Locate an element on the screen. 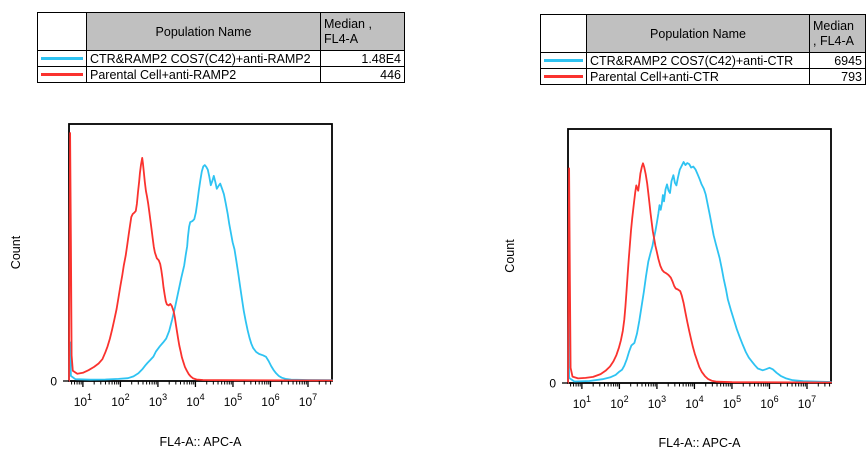  median-header-line: , FL4-A is located at coordinates (833, 40).